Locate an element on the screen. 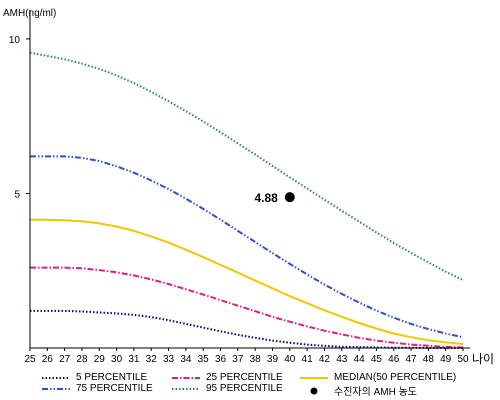 The image size is (500, 400). patient-amh-point is located at coordinates (289, 197).